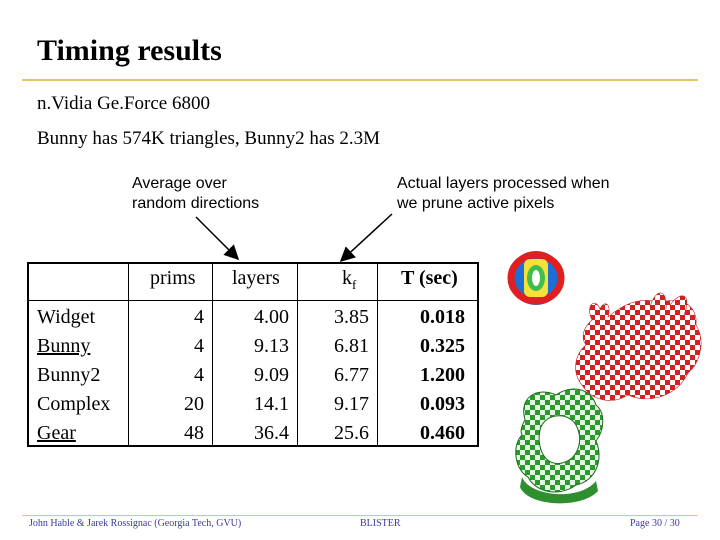 The width and height of the screenshot is (720, 540). What do you see at coordinates (442, 317) in the screenshot?
I see `cell-time: 0.018` at bounding box center [442, 317].